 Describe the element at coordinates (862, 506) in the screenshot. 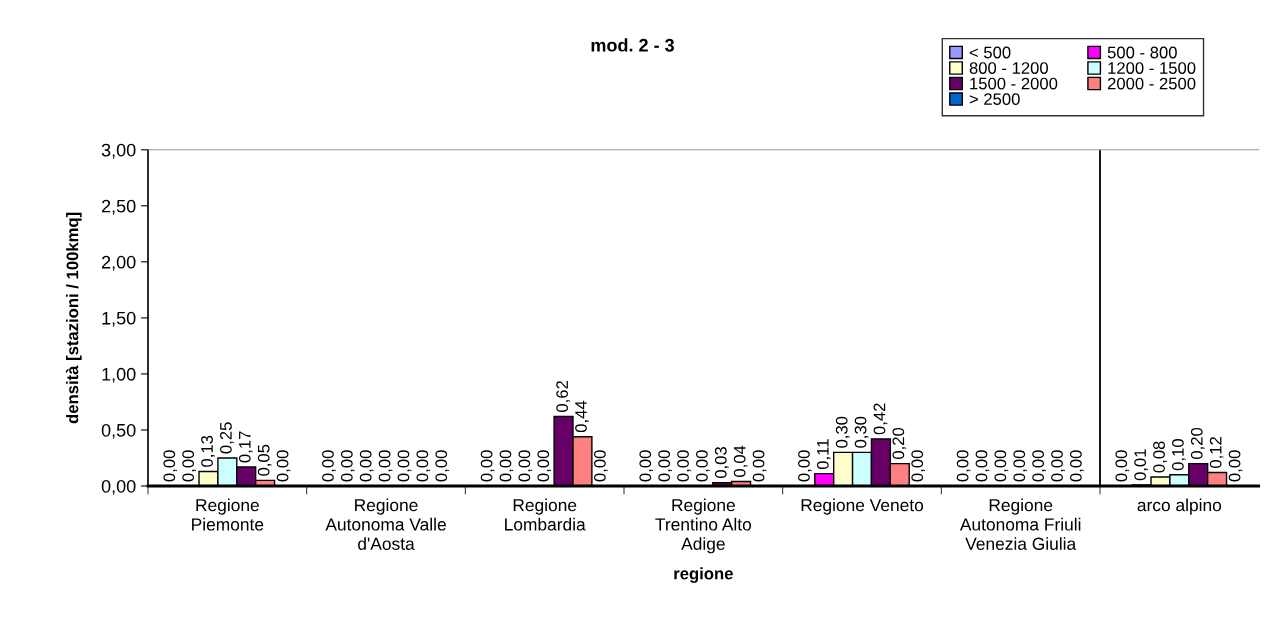

I see `x-tick-label: Regione Veneto` at that location.